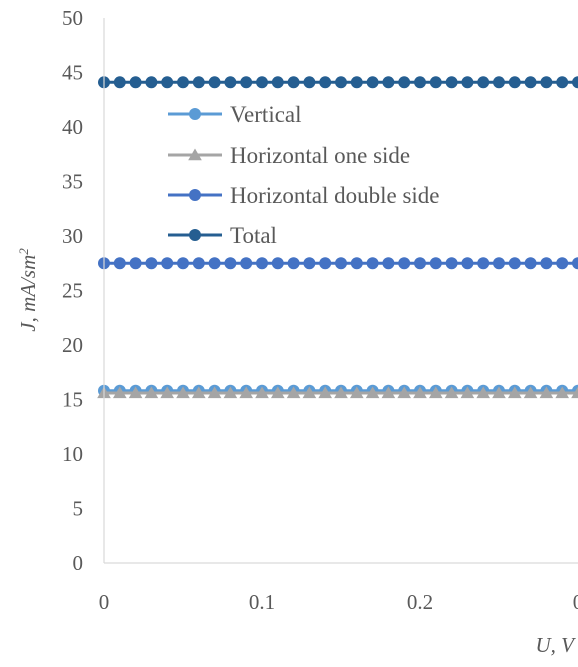 This screenshot has width=578, height=667. What do you see at coordinates (72, 454) in the screenshot?
I see `y-tick-label: 10` at bounding box center [72, 454].